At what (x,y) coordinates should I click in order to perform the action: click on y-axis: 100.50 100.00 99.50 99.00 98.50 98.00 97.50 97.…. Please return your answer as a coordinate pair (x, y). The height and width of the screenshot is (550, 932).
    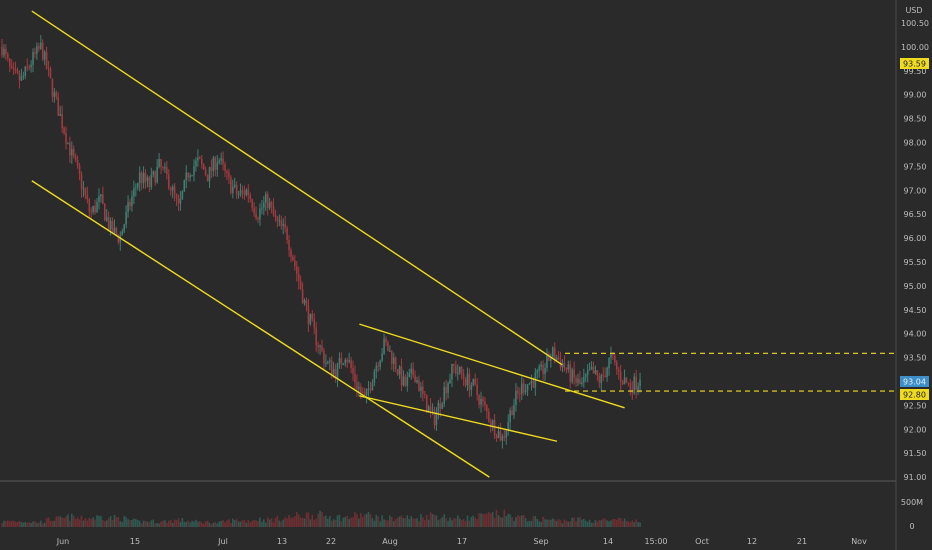
    Looking at the image, I should click on (915, 250).